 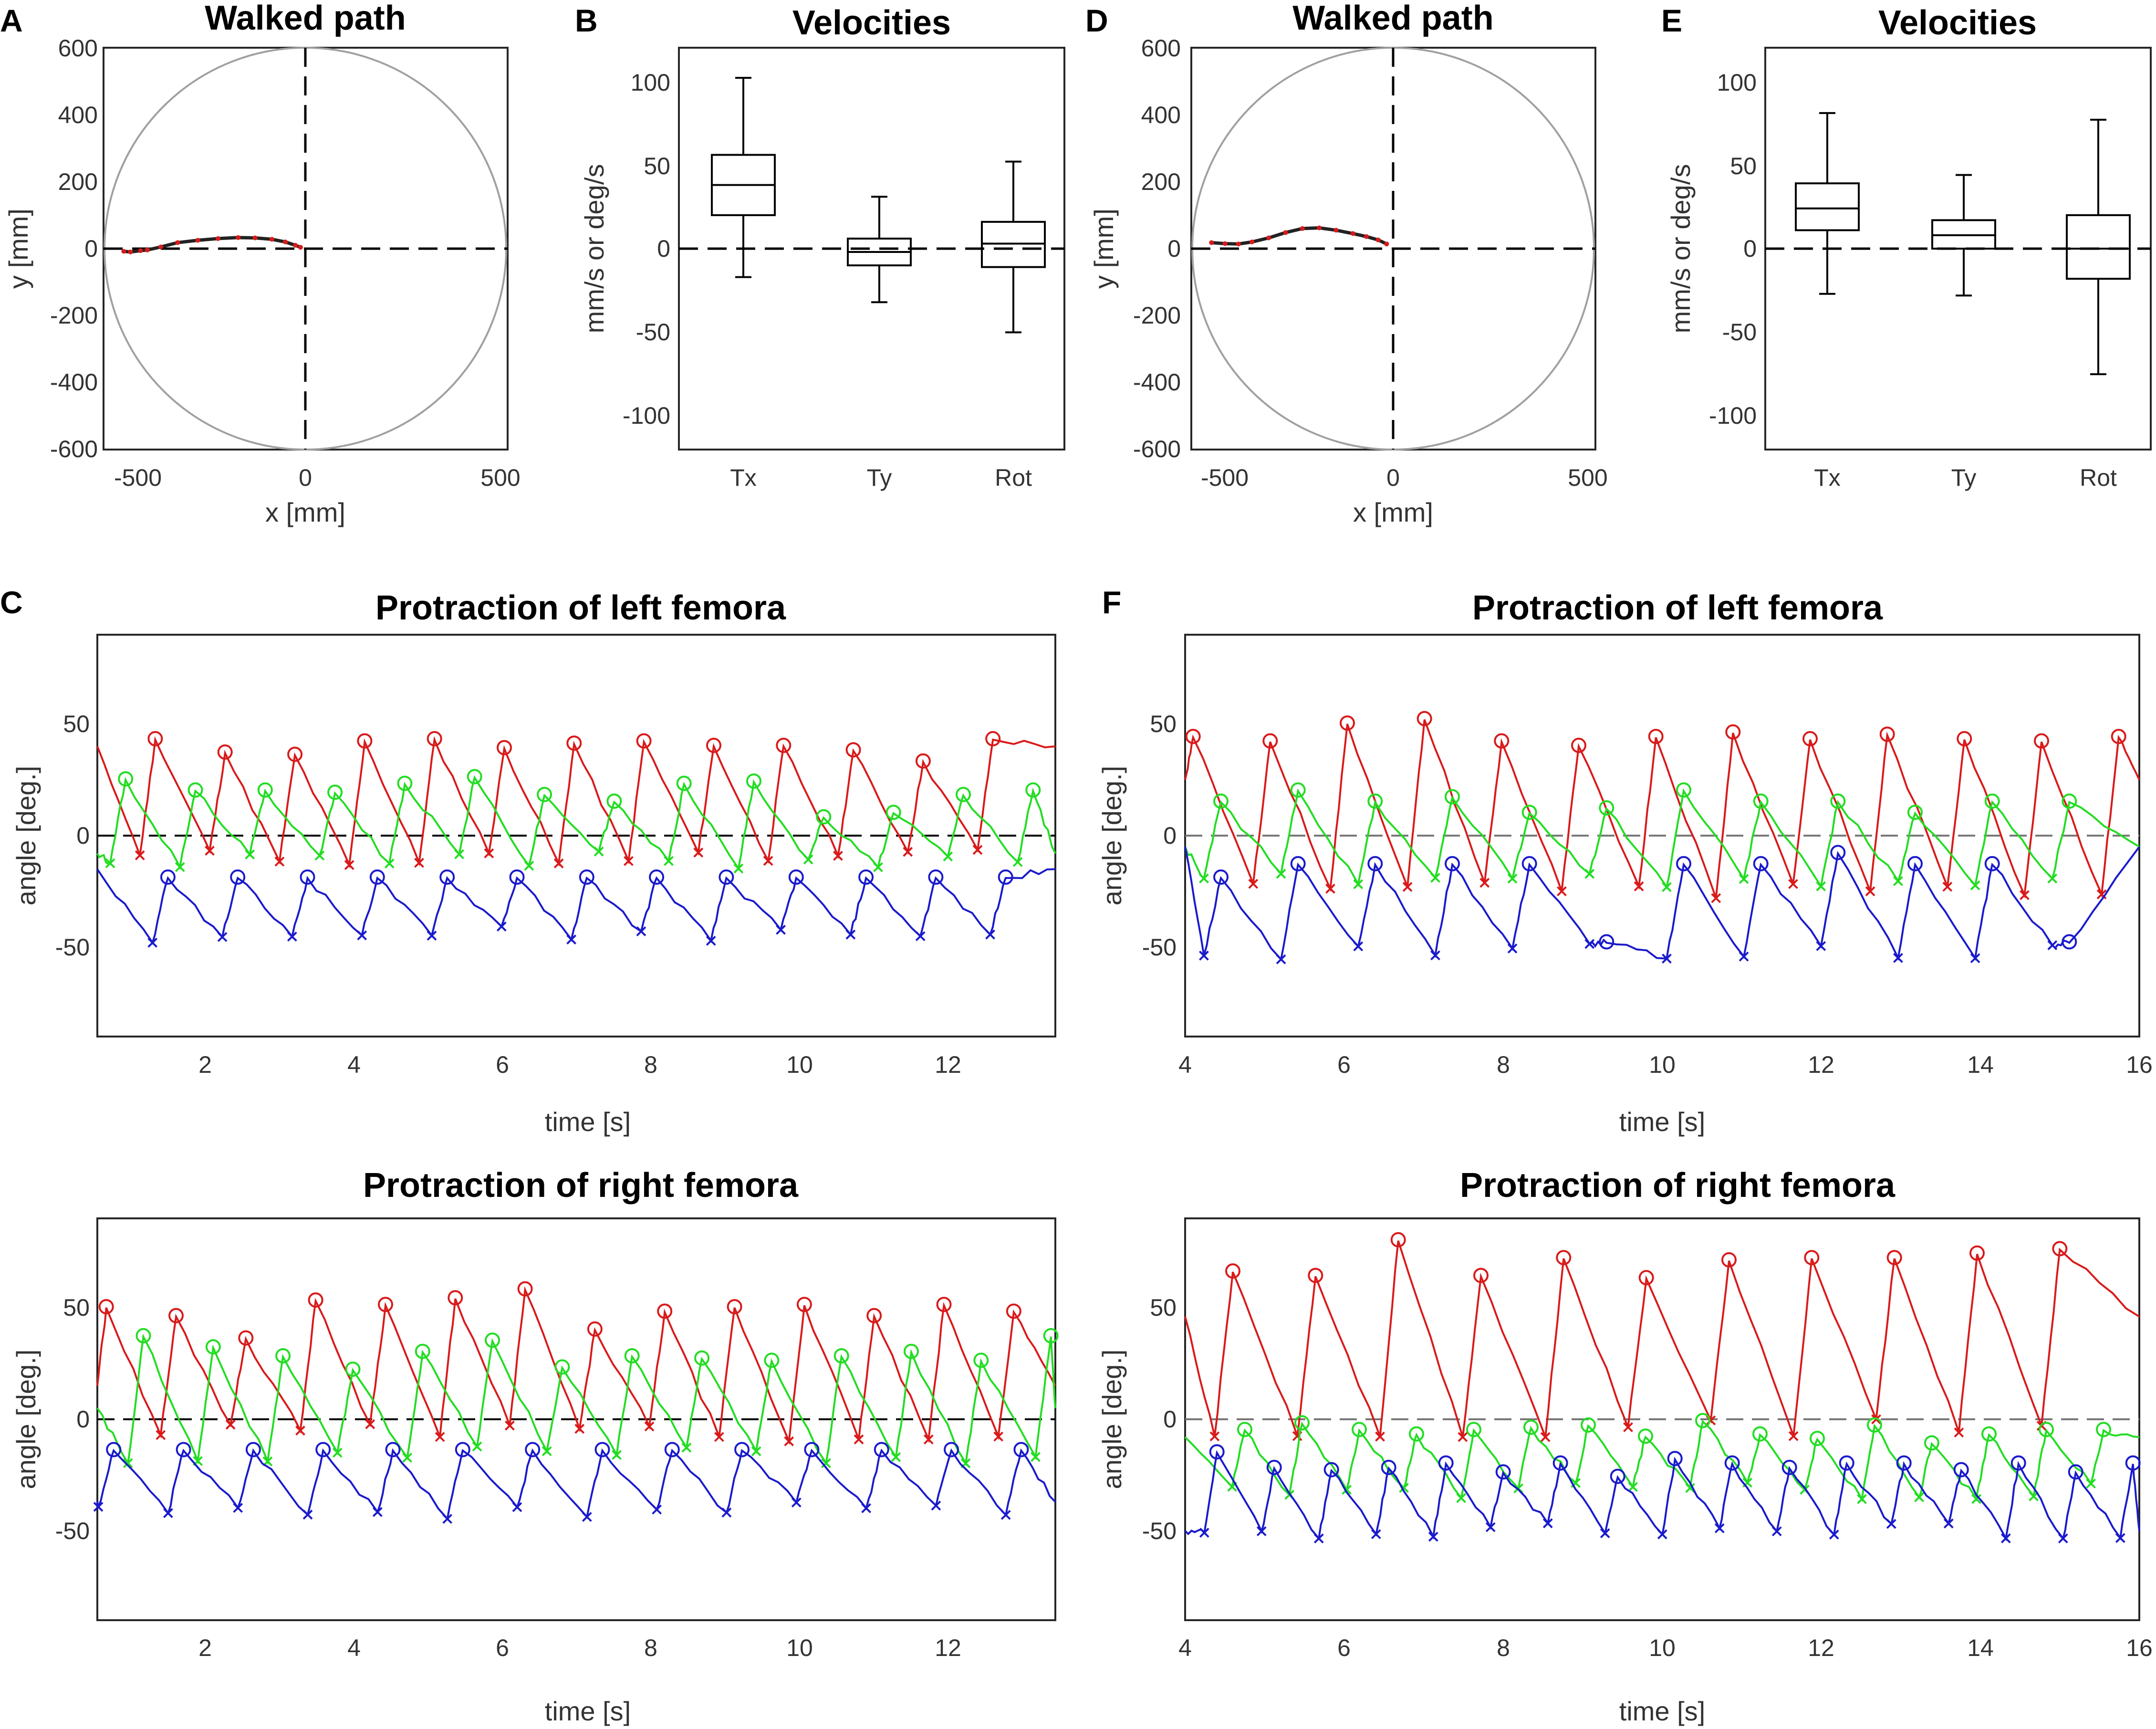 What do you see at coordinates (212, 244) in the screenshot?
I see `panel-a-path-markers` at bounding box center [212, 244].